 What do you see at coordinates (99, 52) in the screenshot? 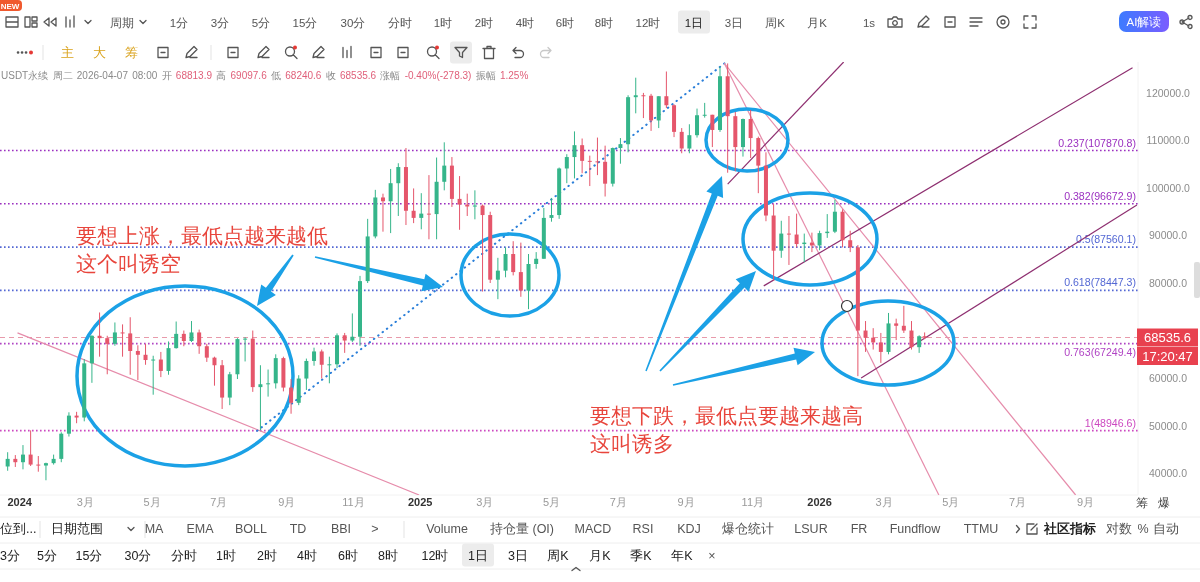
I see `text: 大` at bounding box center [99, 52].